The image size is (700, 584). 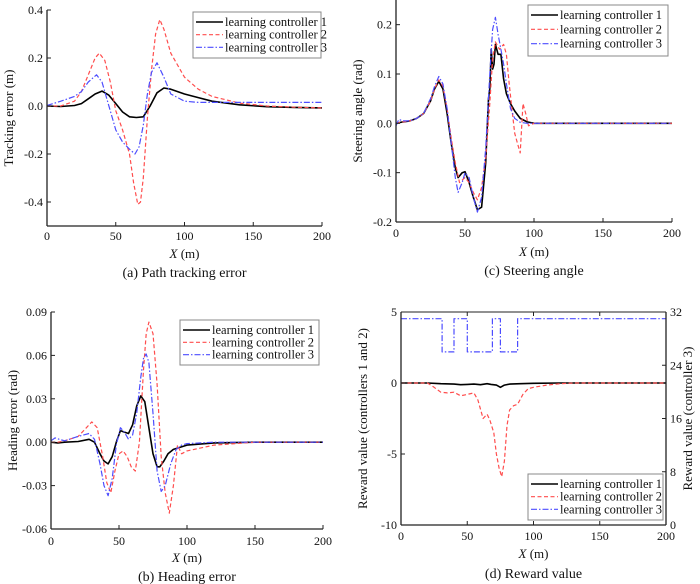 What do you see at coordinates (185, 273) in the screenshot?
I see `chart-caption: (a) Path tracking error` at bounding box center [185, 273].